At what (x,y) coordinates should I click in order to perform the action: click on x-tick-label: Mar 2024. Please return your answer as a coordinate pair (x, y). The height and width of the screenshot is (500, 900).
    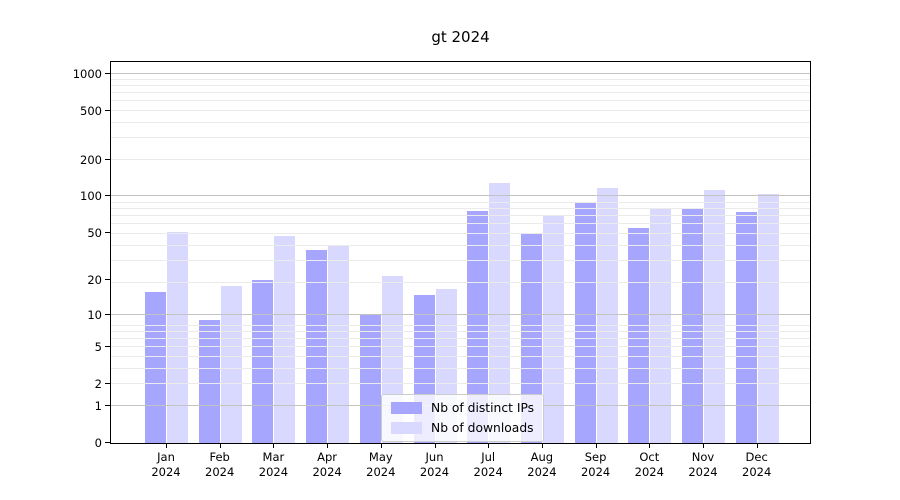
    Looking at the image, I should click on (273, 464).